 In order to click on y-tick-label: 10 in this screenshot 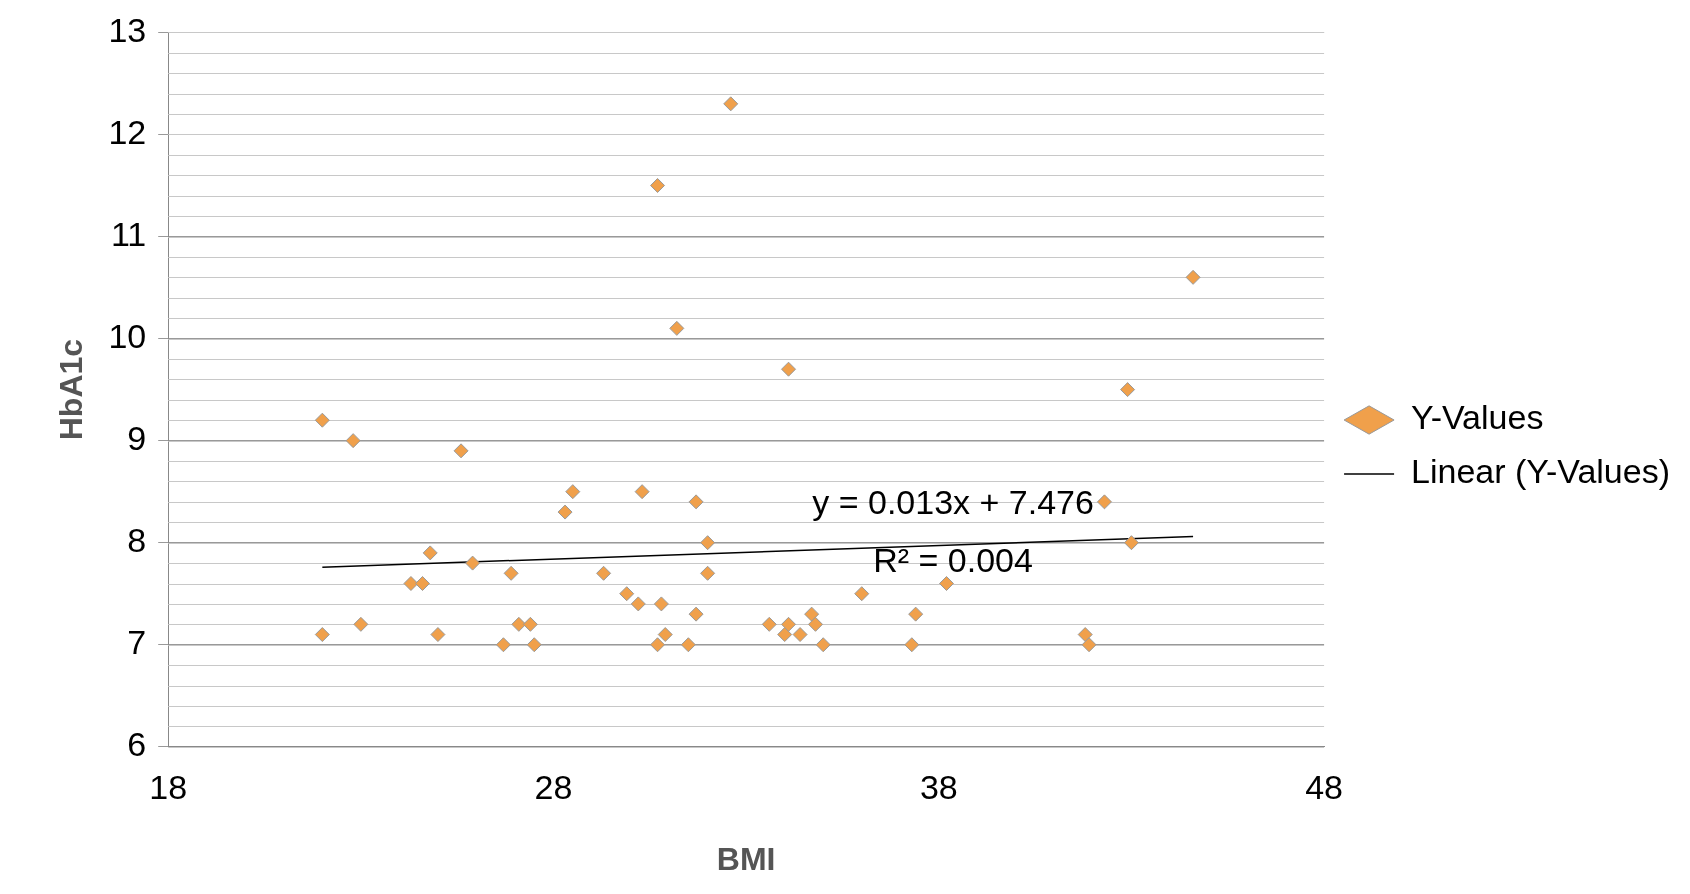, I will do `click(127, 335)`.